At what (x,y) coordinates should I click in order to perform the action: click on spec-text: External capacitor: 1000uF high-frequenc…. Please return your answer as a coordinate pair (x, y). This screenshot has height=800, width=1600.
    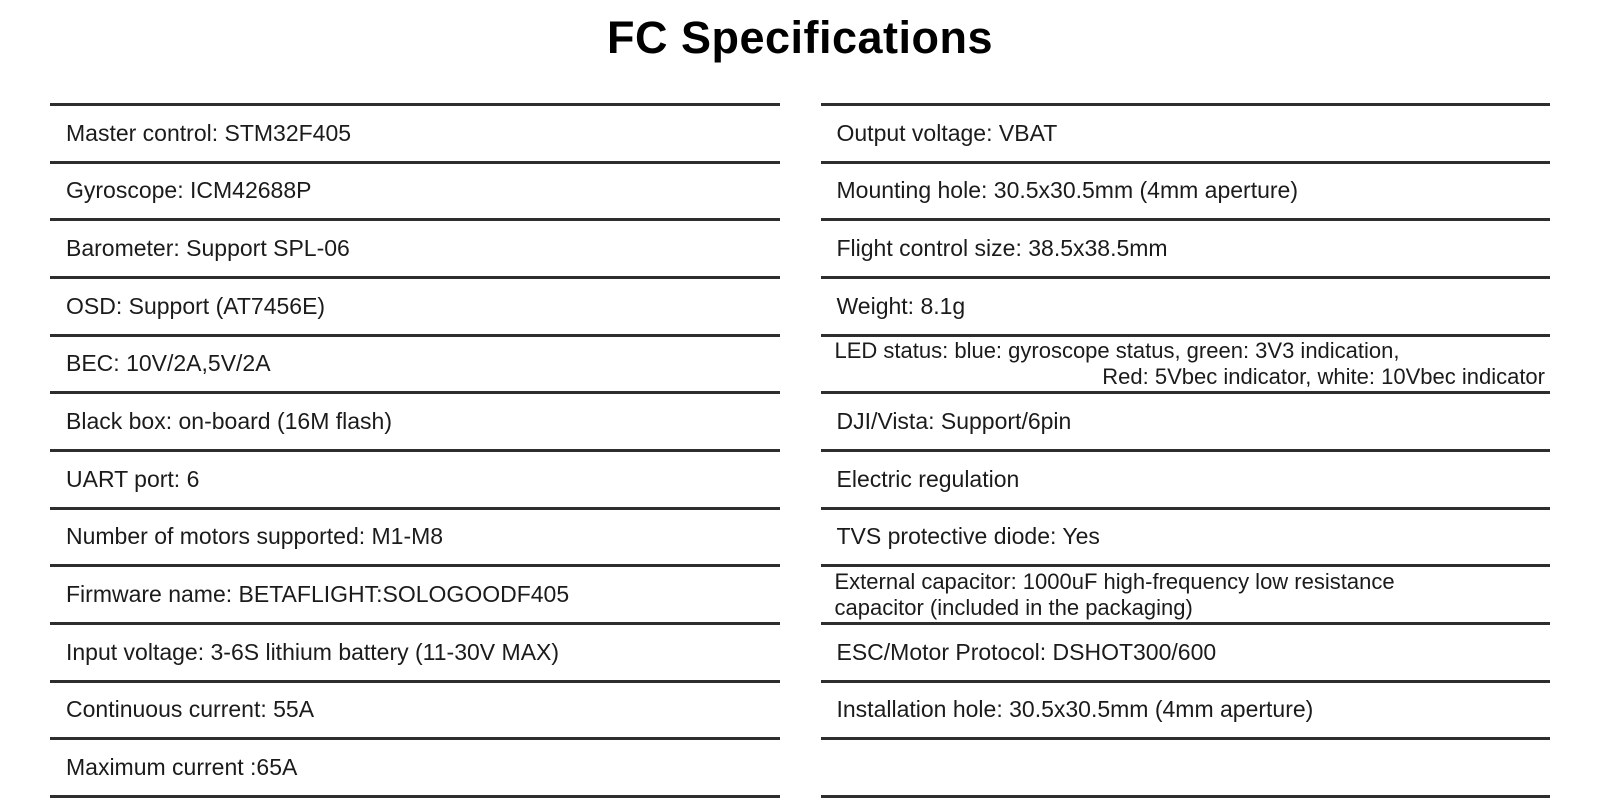
    Looking at the image, I should click on (1114, 581).